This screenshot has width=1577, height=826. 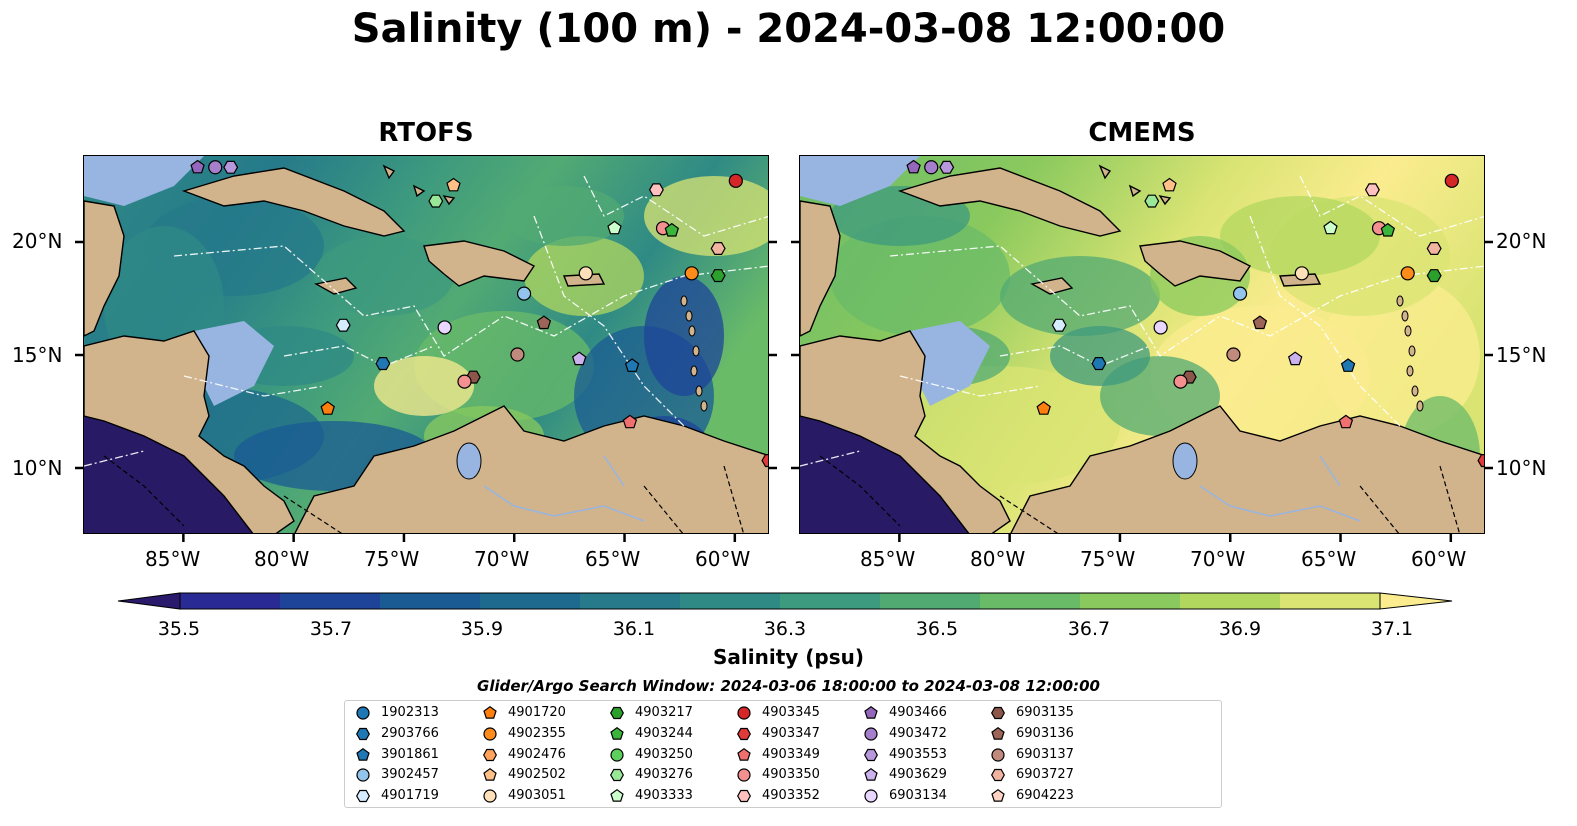 I want to click on colorbar-label: Salinity (psu), so click(x=788, y=657).